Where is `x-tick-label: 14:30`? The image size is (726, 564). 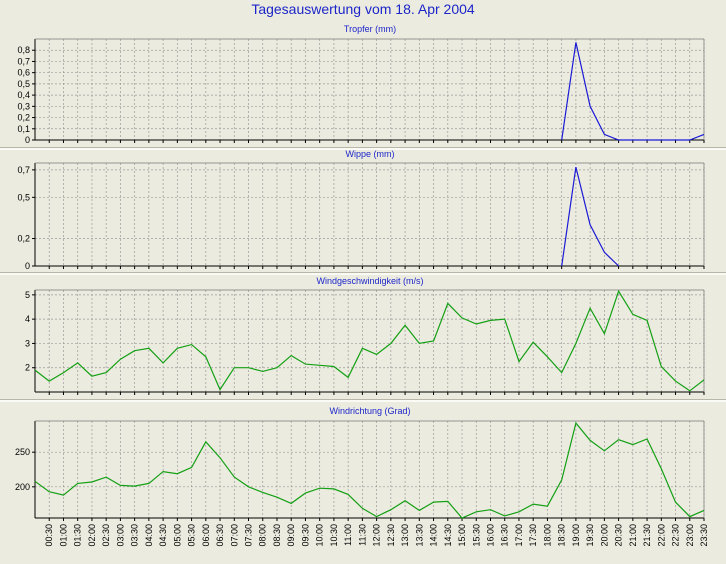
x-tick-label: 14:30 is located at coordinates (448, 535).